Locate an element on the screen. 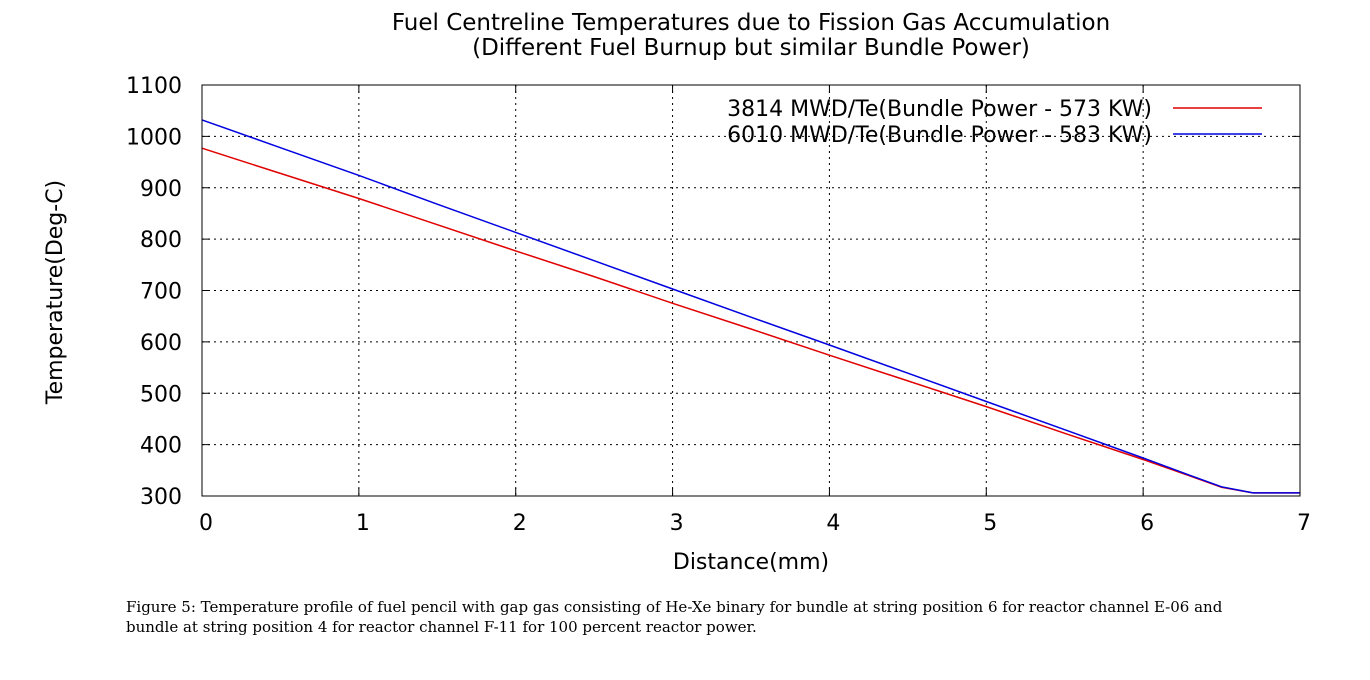 This screenshot has width=1370, height=680. x-tick-label: 3 is located at coordinates (677, 523).